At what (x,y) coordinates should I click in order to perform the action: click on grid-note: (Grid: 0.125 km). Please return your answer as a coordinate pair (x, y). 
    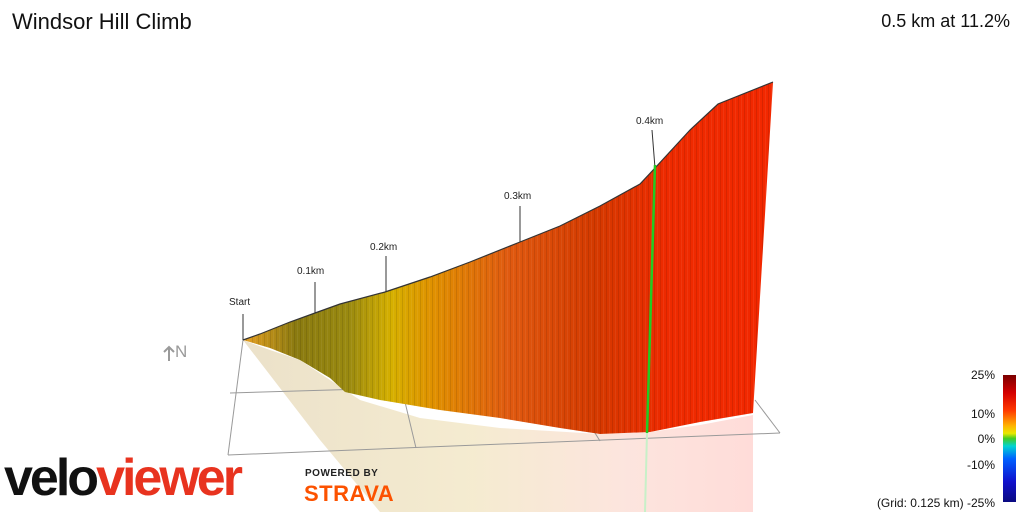
    Looking at the image, I should click on (920, 503).